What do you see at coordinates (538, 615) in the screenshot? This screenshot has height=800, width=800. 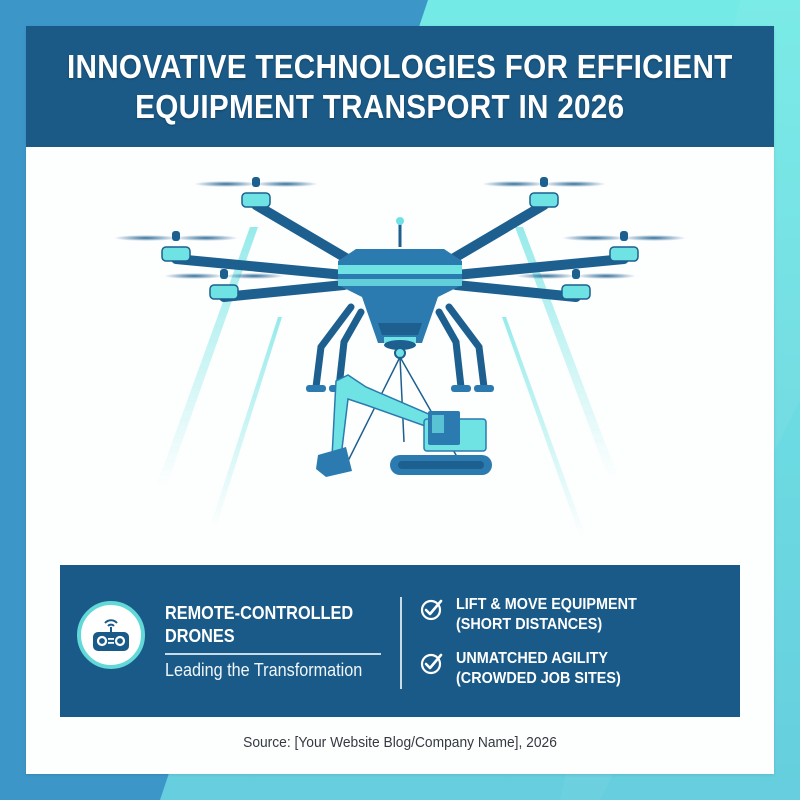 I see `benefit-item: LIFT & MOVE EQUIPMENT (SHORT DISTANCES)` at bounding box center [538, 615].